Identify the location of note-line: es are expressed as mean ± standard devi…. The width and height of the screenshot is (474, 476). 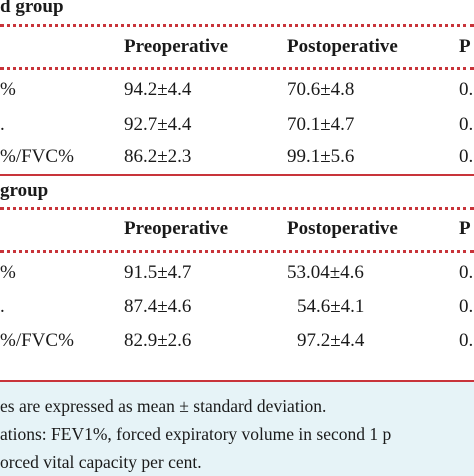
(163, 406).